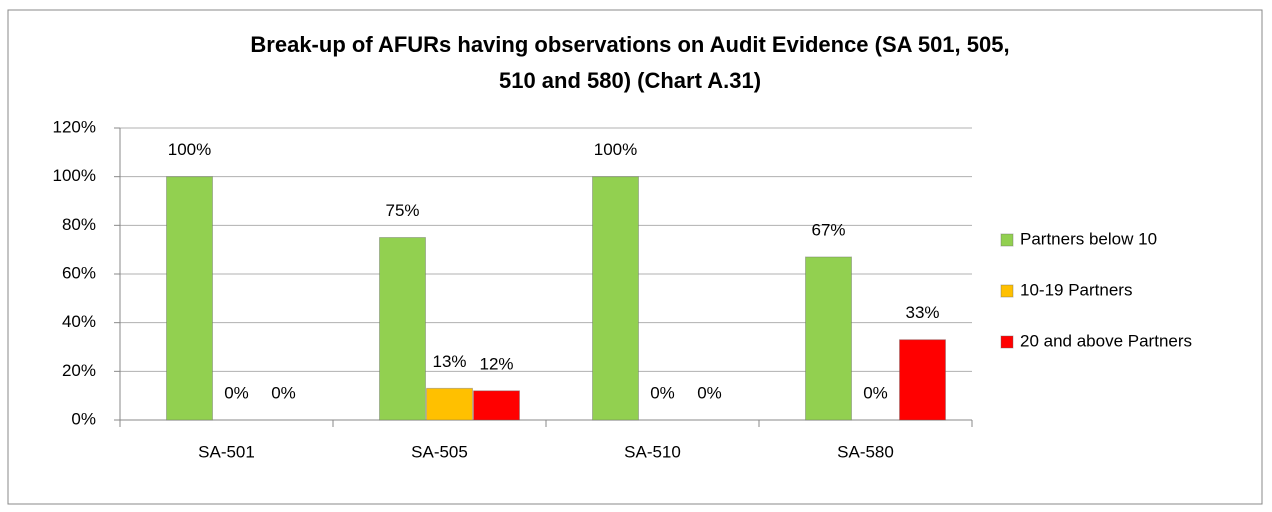 Image resolution: width=1272 pixels, height=512 pixels. Describe the element at coordinates (922, 312) in the screenshot. I see `value-label: 33%` at that location.